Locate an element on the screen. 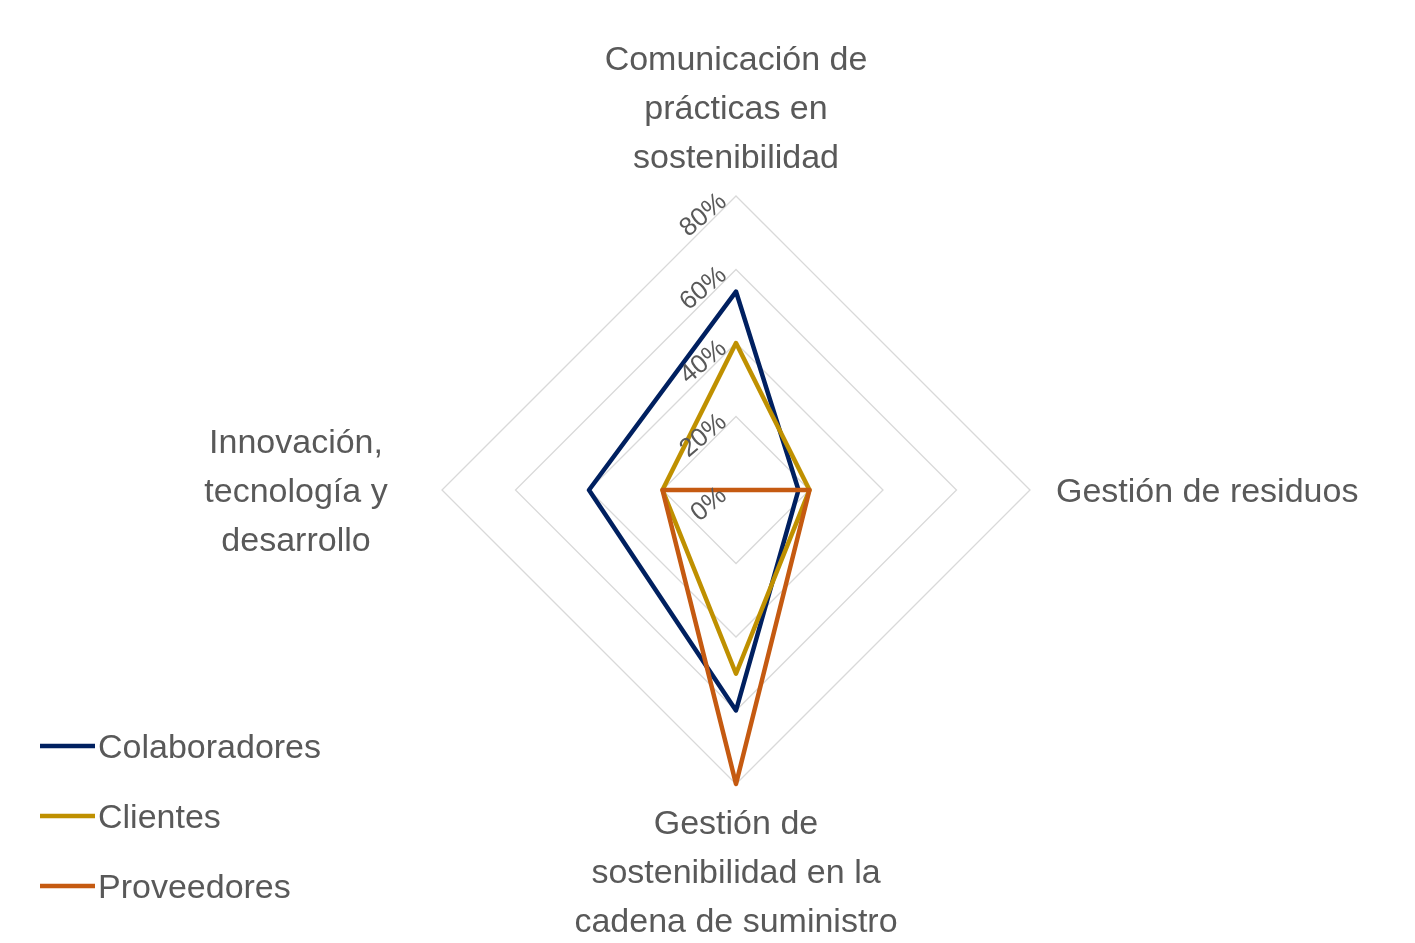 Image resolution: width=1415 pixels, height=943 pixels. y-tick-label: 0% is located at coordinates (707, 503).